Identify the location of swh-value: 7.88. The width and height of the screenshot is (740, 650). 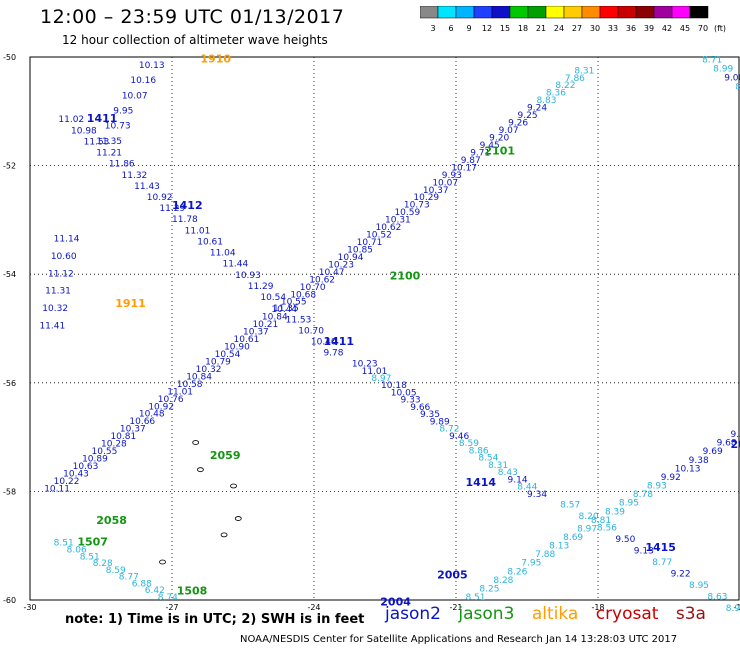
(545, 555).